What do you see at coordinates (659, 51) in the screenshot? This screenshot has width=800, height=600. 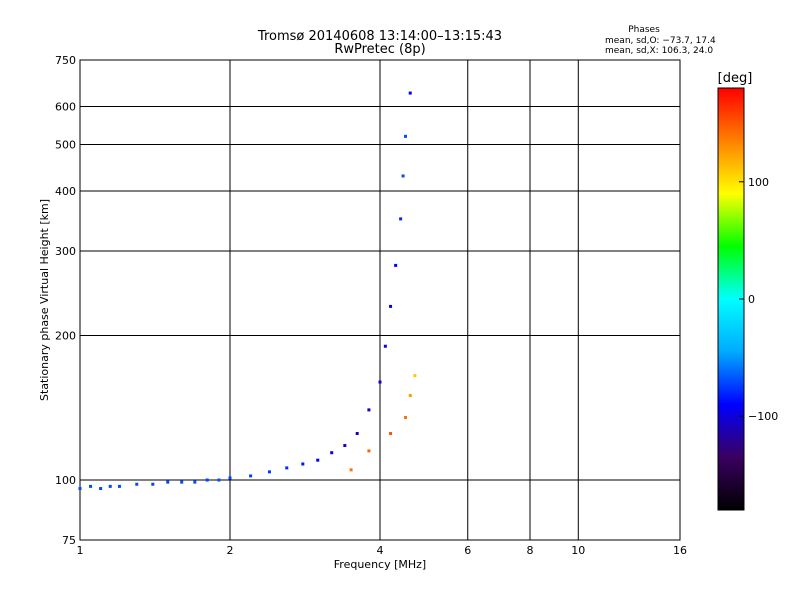 I see `phases-line2: mean, sd,X: 106.3, 24.0` at bounding box center [659, 51].